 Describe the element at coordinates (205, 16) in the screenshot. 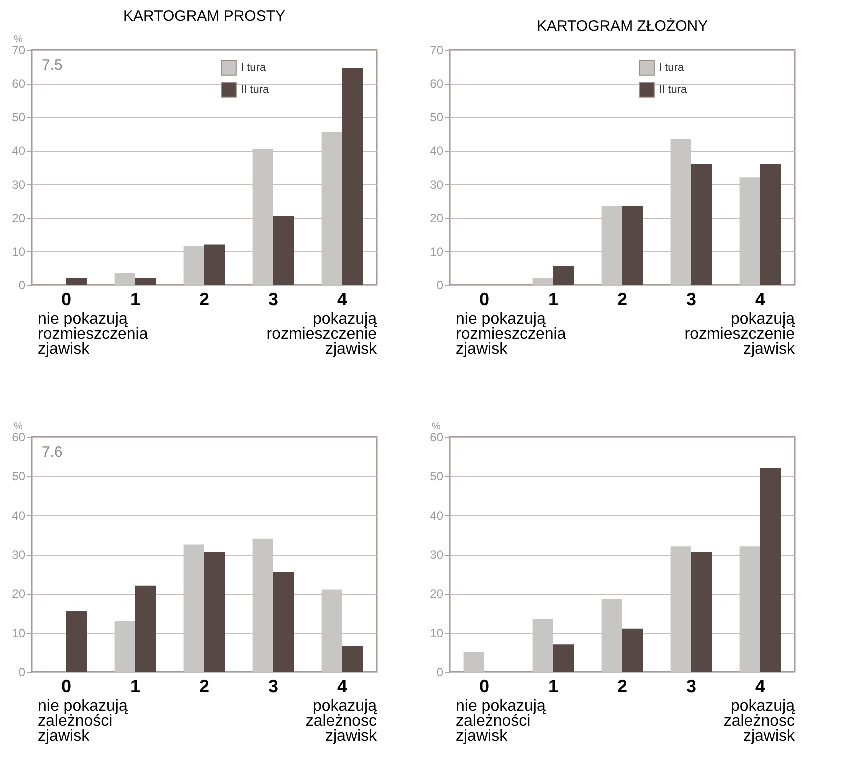

I see `chart-title: KARTOGRAM PROSTY` at that location.